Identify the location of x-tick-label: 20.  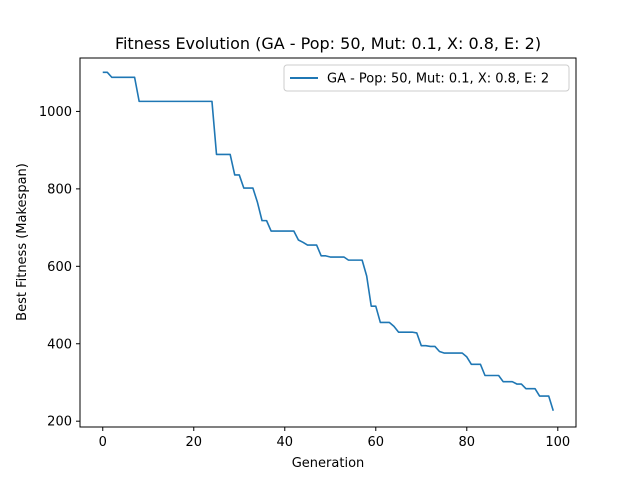
(193, 442).